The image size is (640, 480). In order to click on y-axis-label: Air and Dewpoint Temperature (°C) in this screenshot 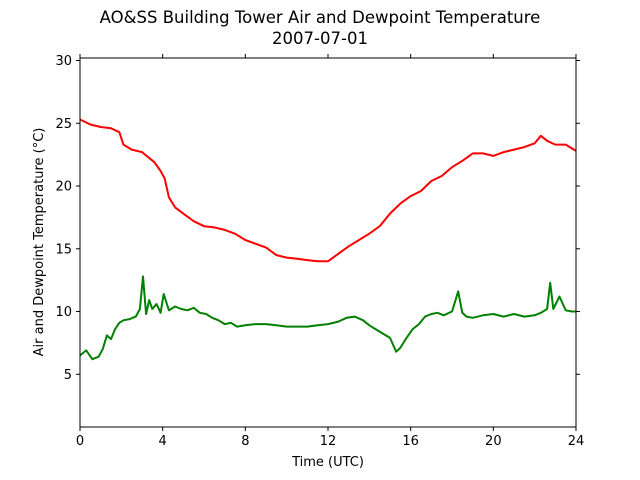, I will do `click(39, 242)`.